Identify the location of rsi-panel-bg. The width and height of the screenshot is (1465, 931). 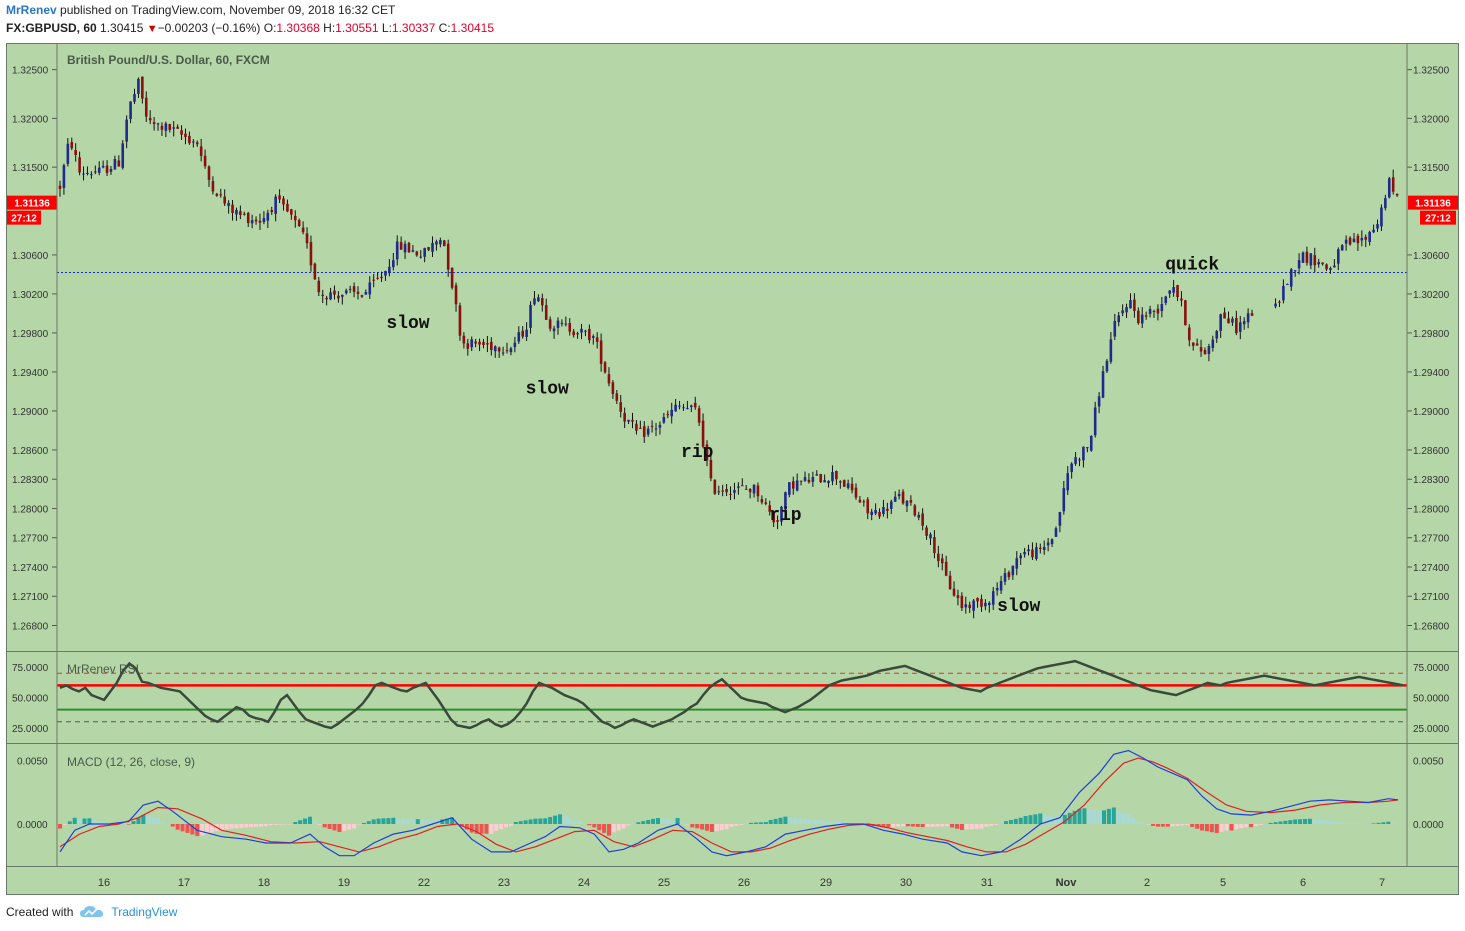
(732, 697).